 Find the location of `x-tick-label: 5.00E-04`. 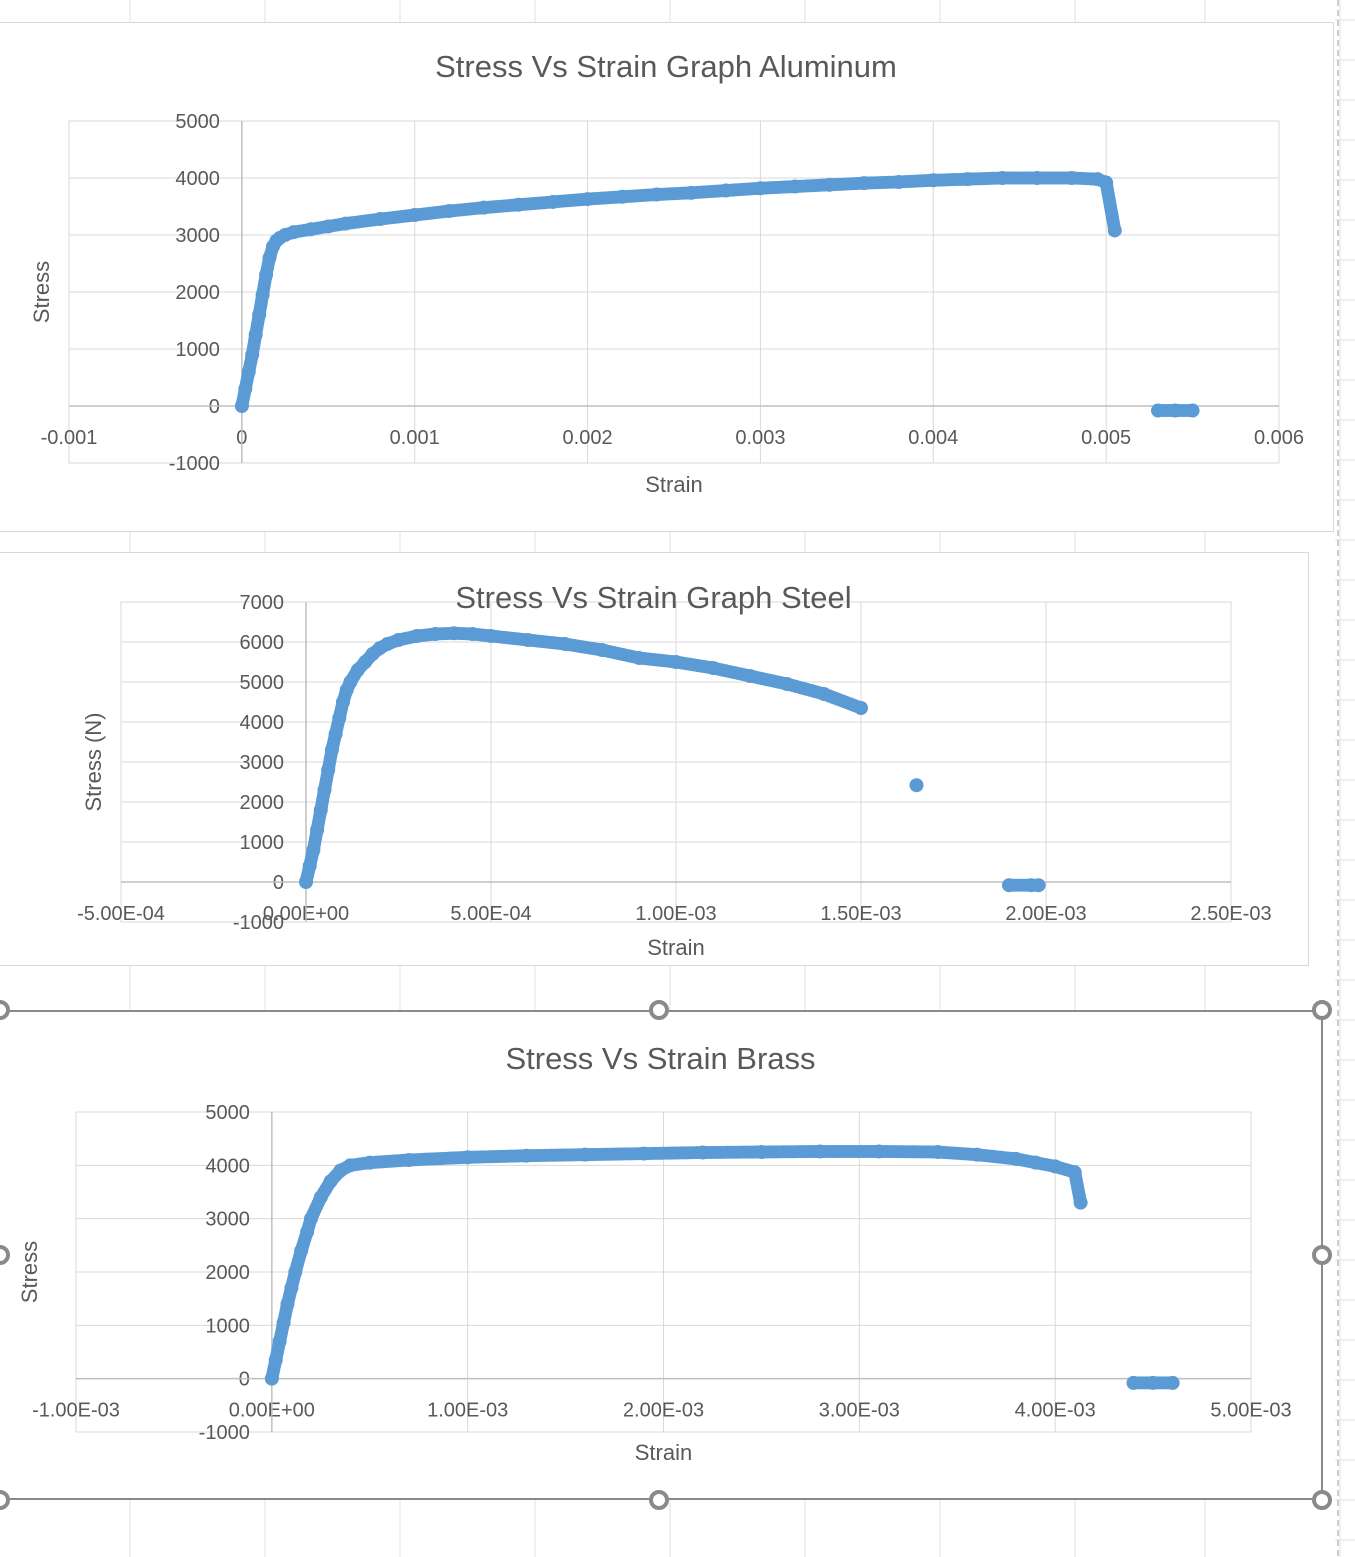

x-tick-label: 5.00E-04 is located at coordinates (490, 914).